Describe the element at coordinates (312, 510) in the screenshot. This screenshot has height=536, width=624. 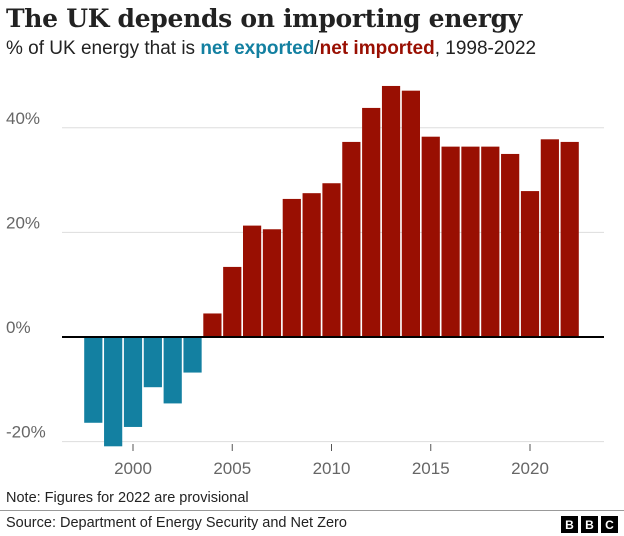
I see `divider` at that location.